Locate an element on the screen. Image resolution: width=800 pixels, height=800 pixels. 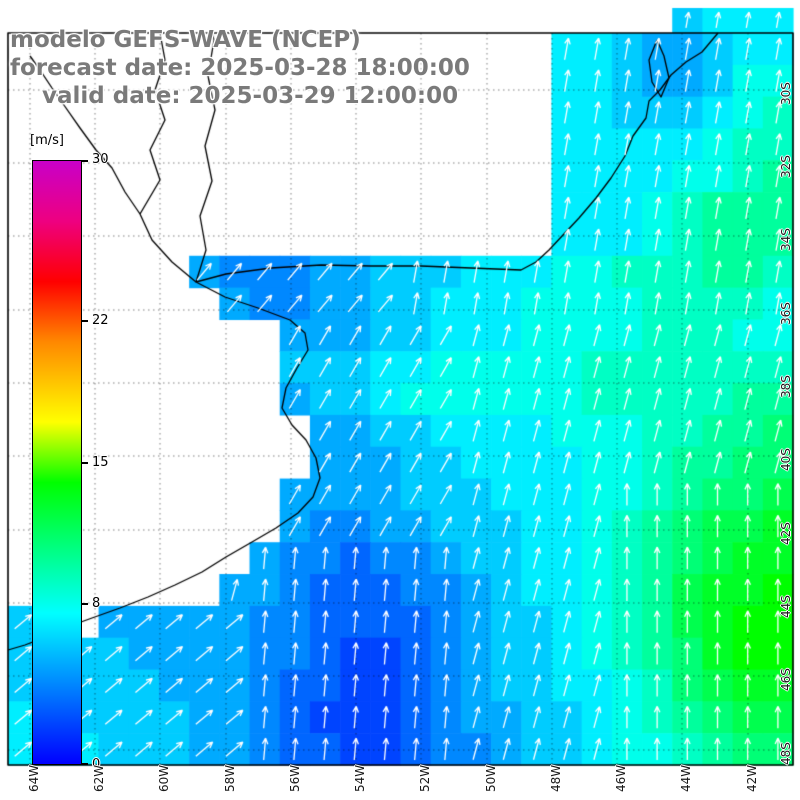
lon-label: 62W is located at coordinates (99, 778).